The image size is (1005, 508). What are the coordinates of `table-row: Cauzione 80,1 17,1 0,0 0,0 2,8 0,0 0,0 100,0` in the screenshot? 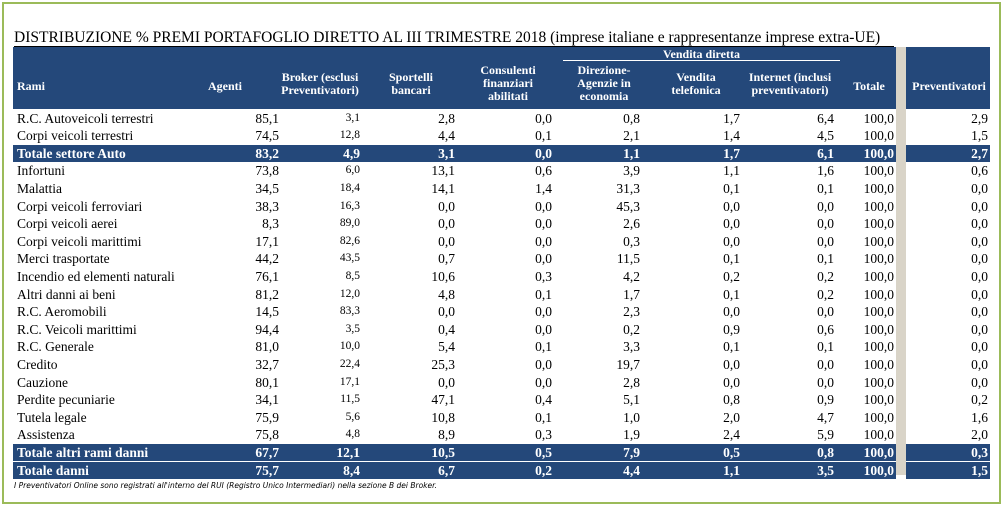 It's located at (454, 383).